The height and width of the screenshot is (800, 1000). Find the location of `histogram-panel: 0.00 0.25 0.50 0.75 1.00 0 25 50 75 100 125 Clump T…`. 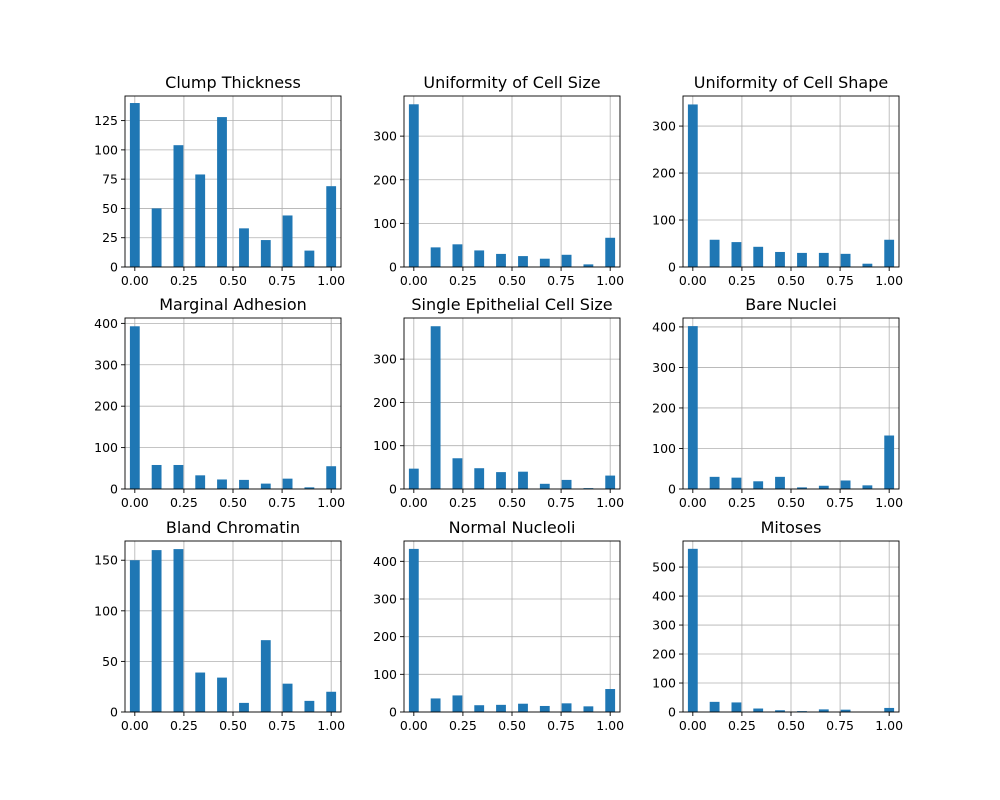

histogram-panel: 0.00 0.25 0.50 0.75 1.00 0 25 50 75 100 125 Clump T… is located at coordinates (219, 180).